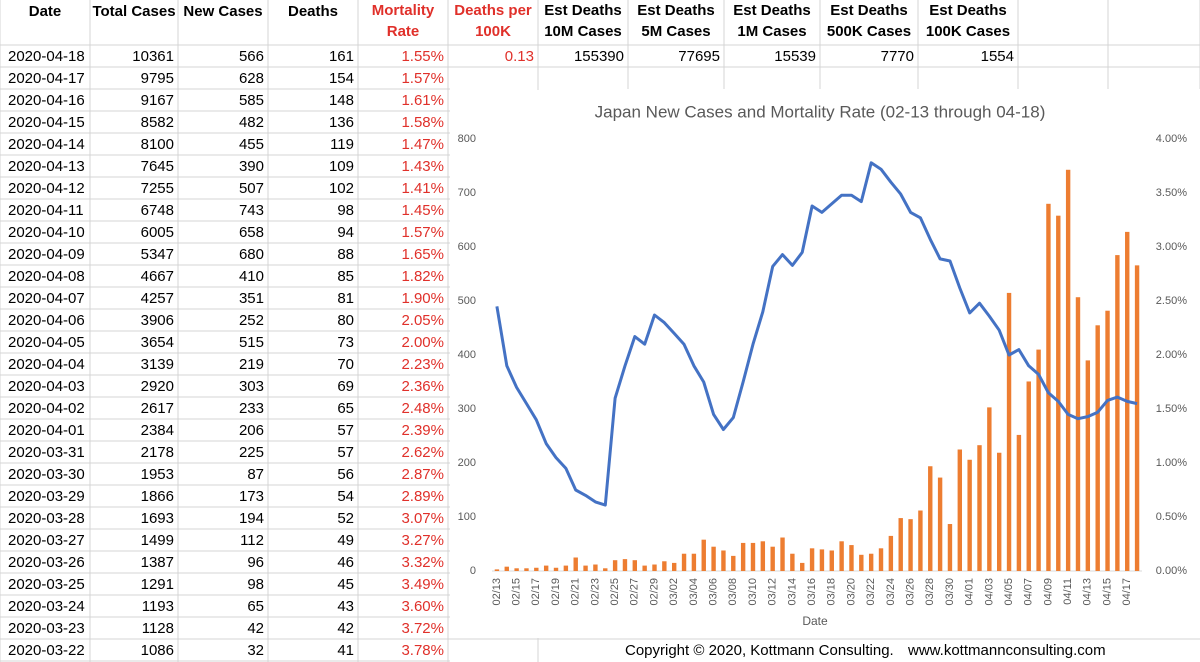 This screenshot has height=662, width=1200. What do you see at coordinates (157, 496) in the screenshot?
I see `cell: 1866` at bounding box center [157, 496].